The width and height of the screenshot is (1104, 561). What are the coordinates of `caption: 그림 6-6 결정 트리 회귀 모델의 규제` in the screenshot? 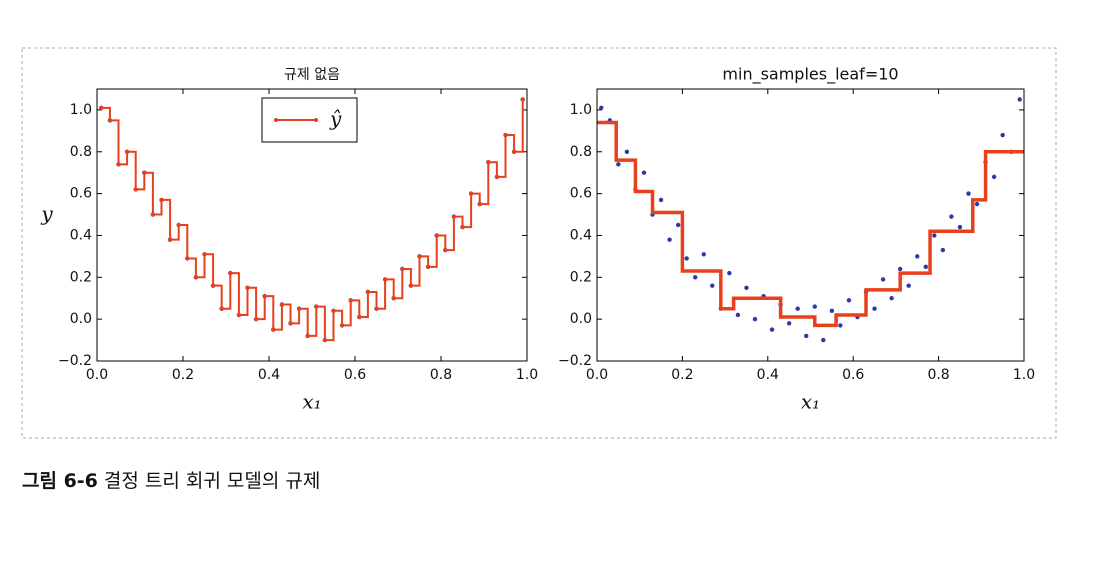 It's located at (171, 481).